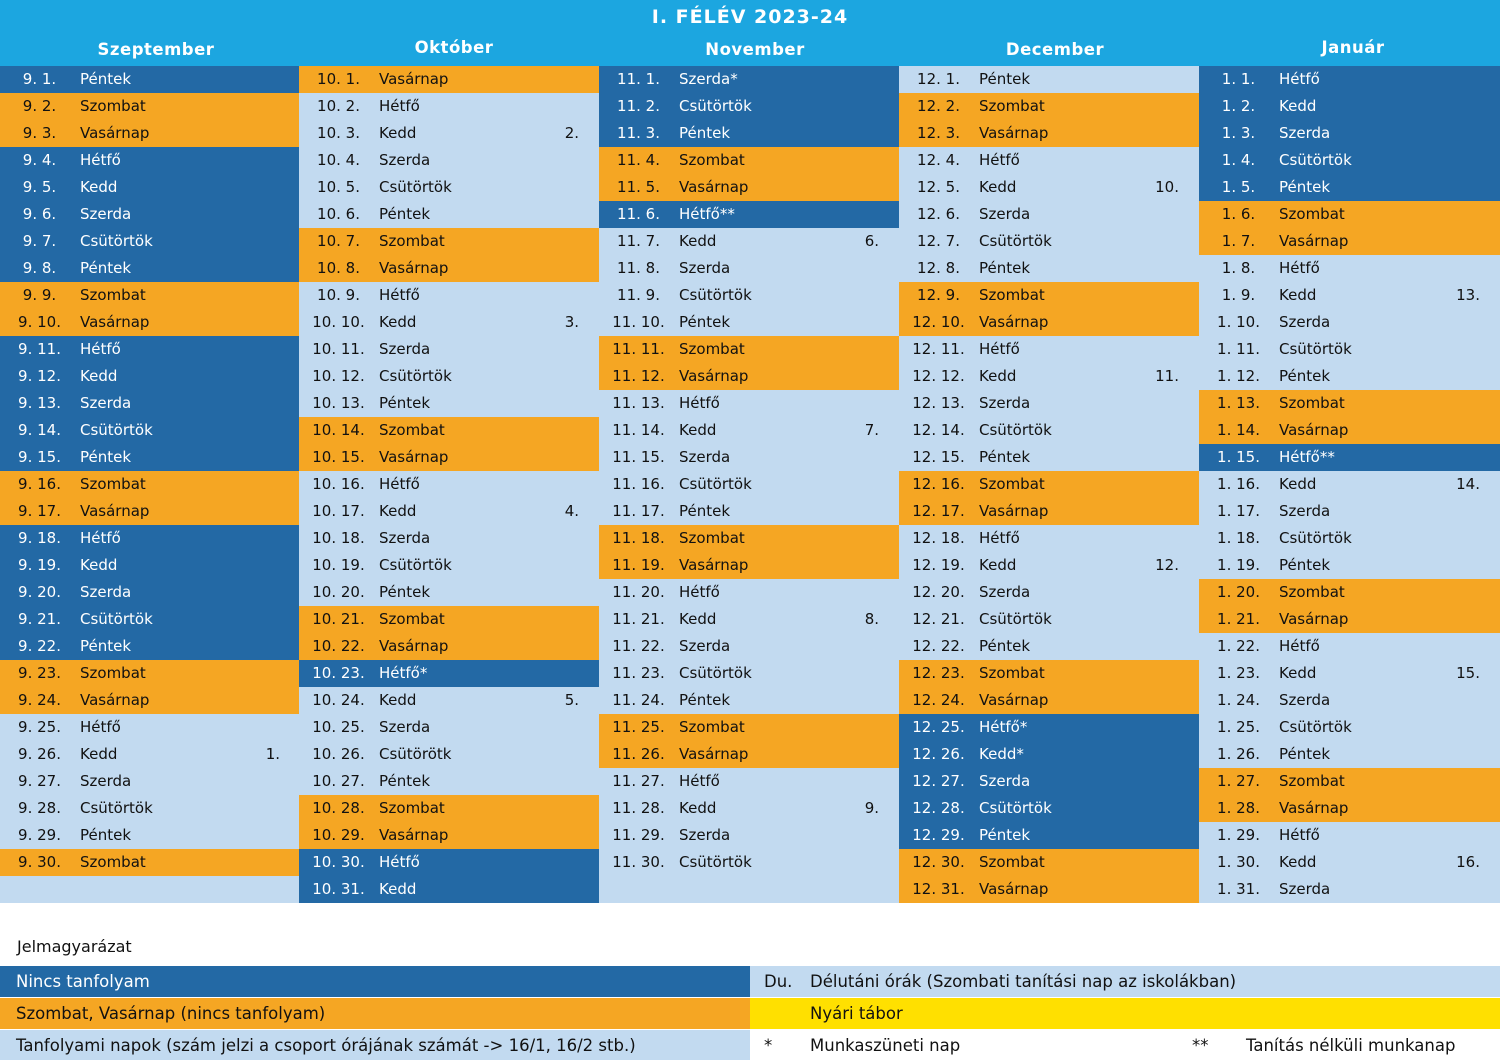 The width and height of the screenshot is (1500, 1060). I want to click on day-cell: 1. 18. Csütörtök, so click(1349, 538).